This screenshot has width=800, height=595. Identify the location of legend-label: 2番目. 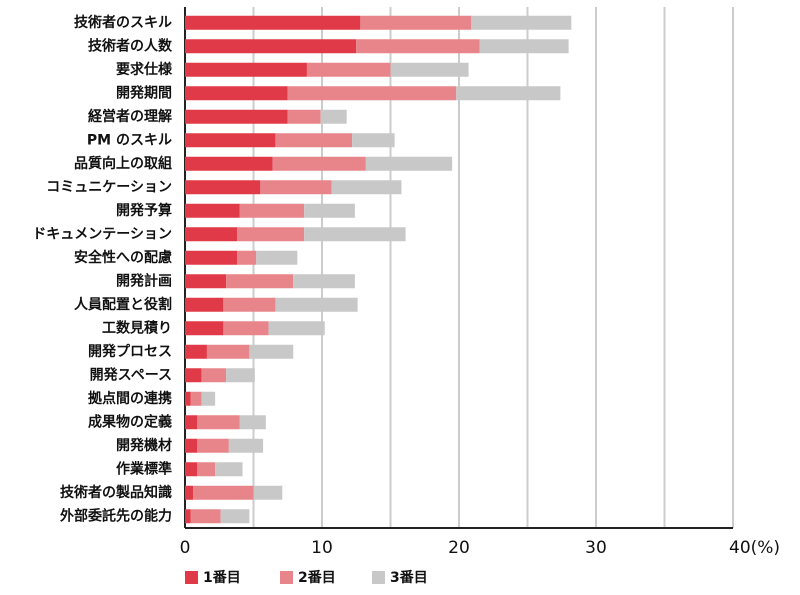
(317, 577).